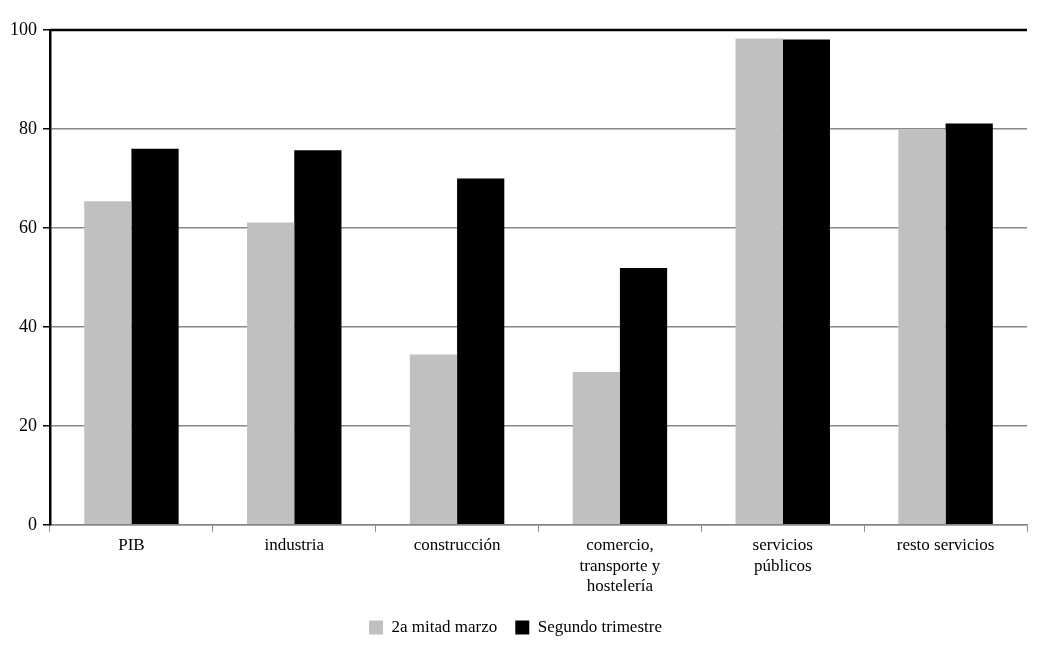 The height and width of the screenshot is (646, 1041). I want to click on x-tick-label: servicios públicos, so click(782, 555).